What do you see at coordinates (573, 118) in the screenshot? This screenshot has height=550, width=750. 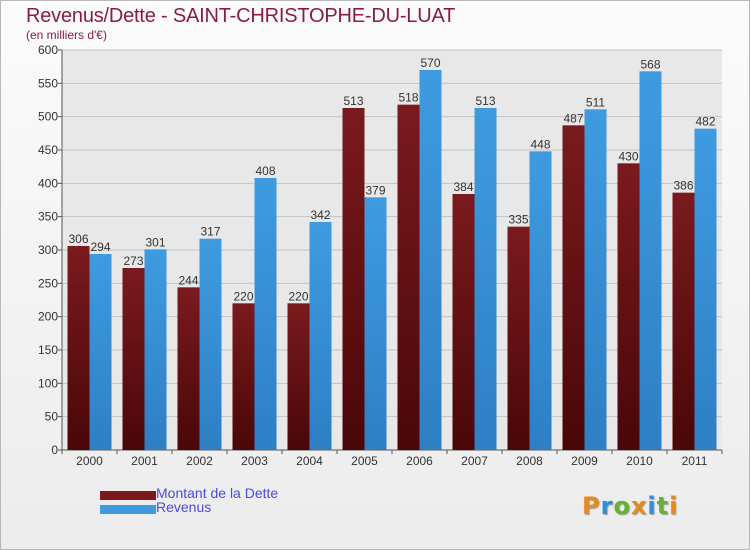 I see `data-label: 487` at bounding box center [573, 118].